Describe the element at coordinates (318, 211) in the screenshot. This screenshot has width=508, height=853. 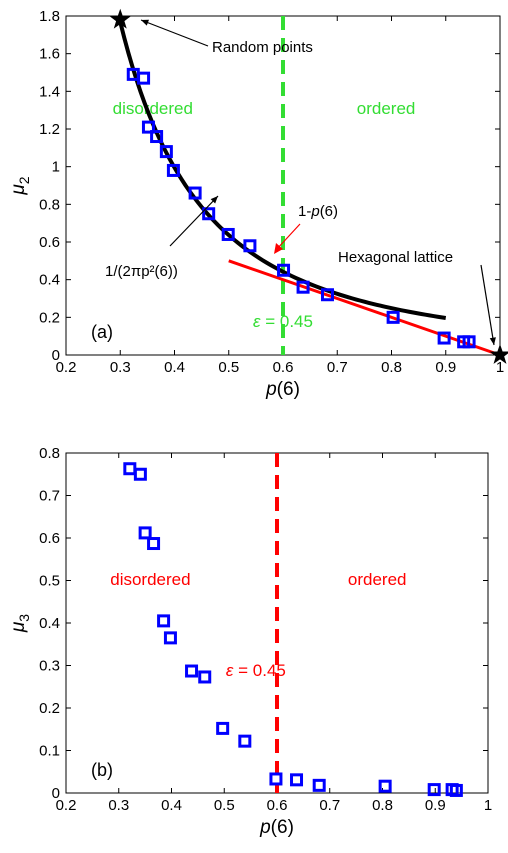
I see `linear-line-label: 1-p(6)` at that location.